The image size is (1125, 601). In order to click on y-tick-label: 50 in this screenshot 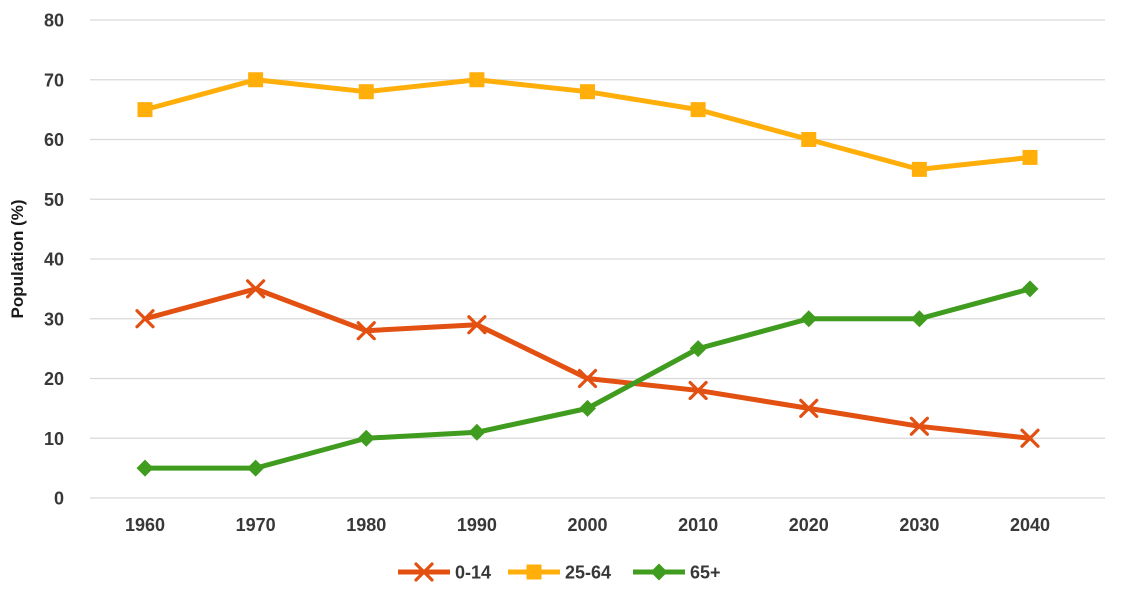, I will do `click(54, 200)`.